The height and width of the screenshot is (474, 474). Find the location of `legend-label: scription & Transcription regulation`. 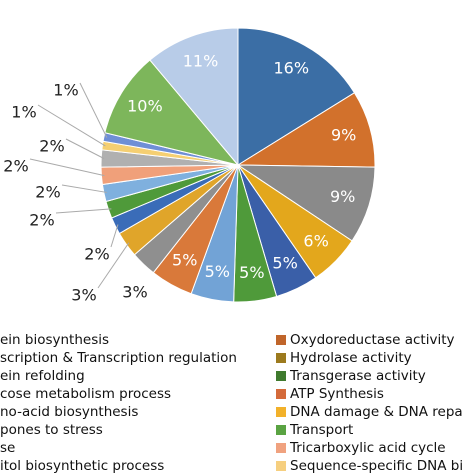

legend-label: scription & Transcription regulation is located at coordinates (118, 358).